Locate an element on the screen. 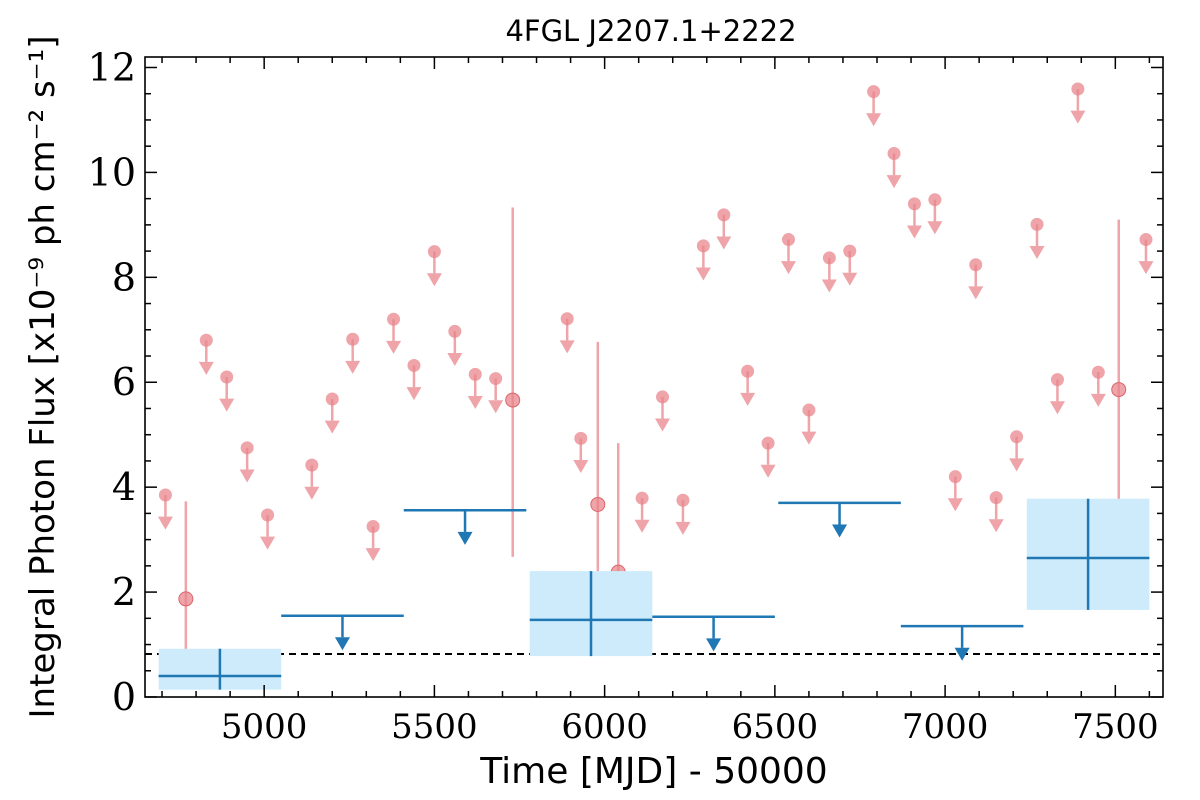 The width and height of the screenshot is (1200, 800). y-tick-label: 2 is located at coordinates (124, 592).